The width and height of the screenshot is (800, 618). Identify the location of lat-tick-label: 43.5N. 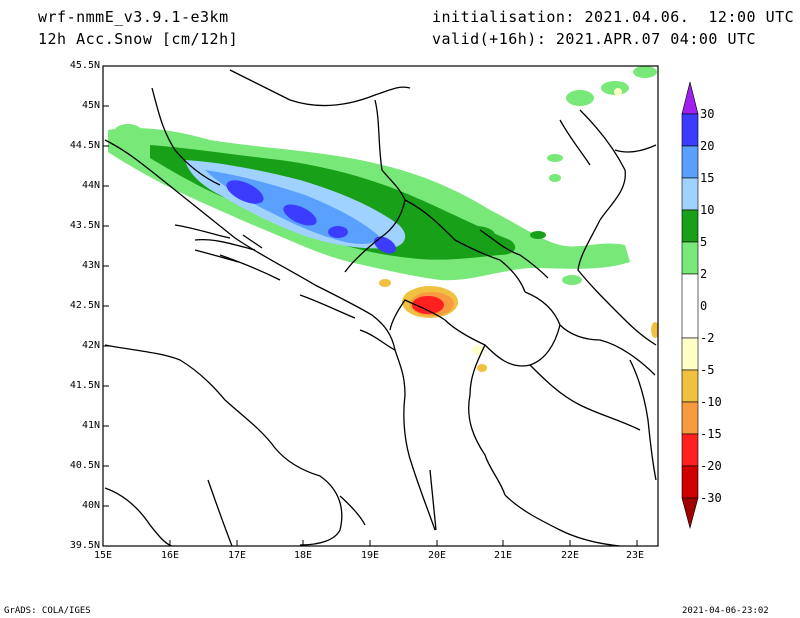
(84, 225).